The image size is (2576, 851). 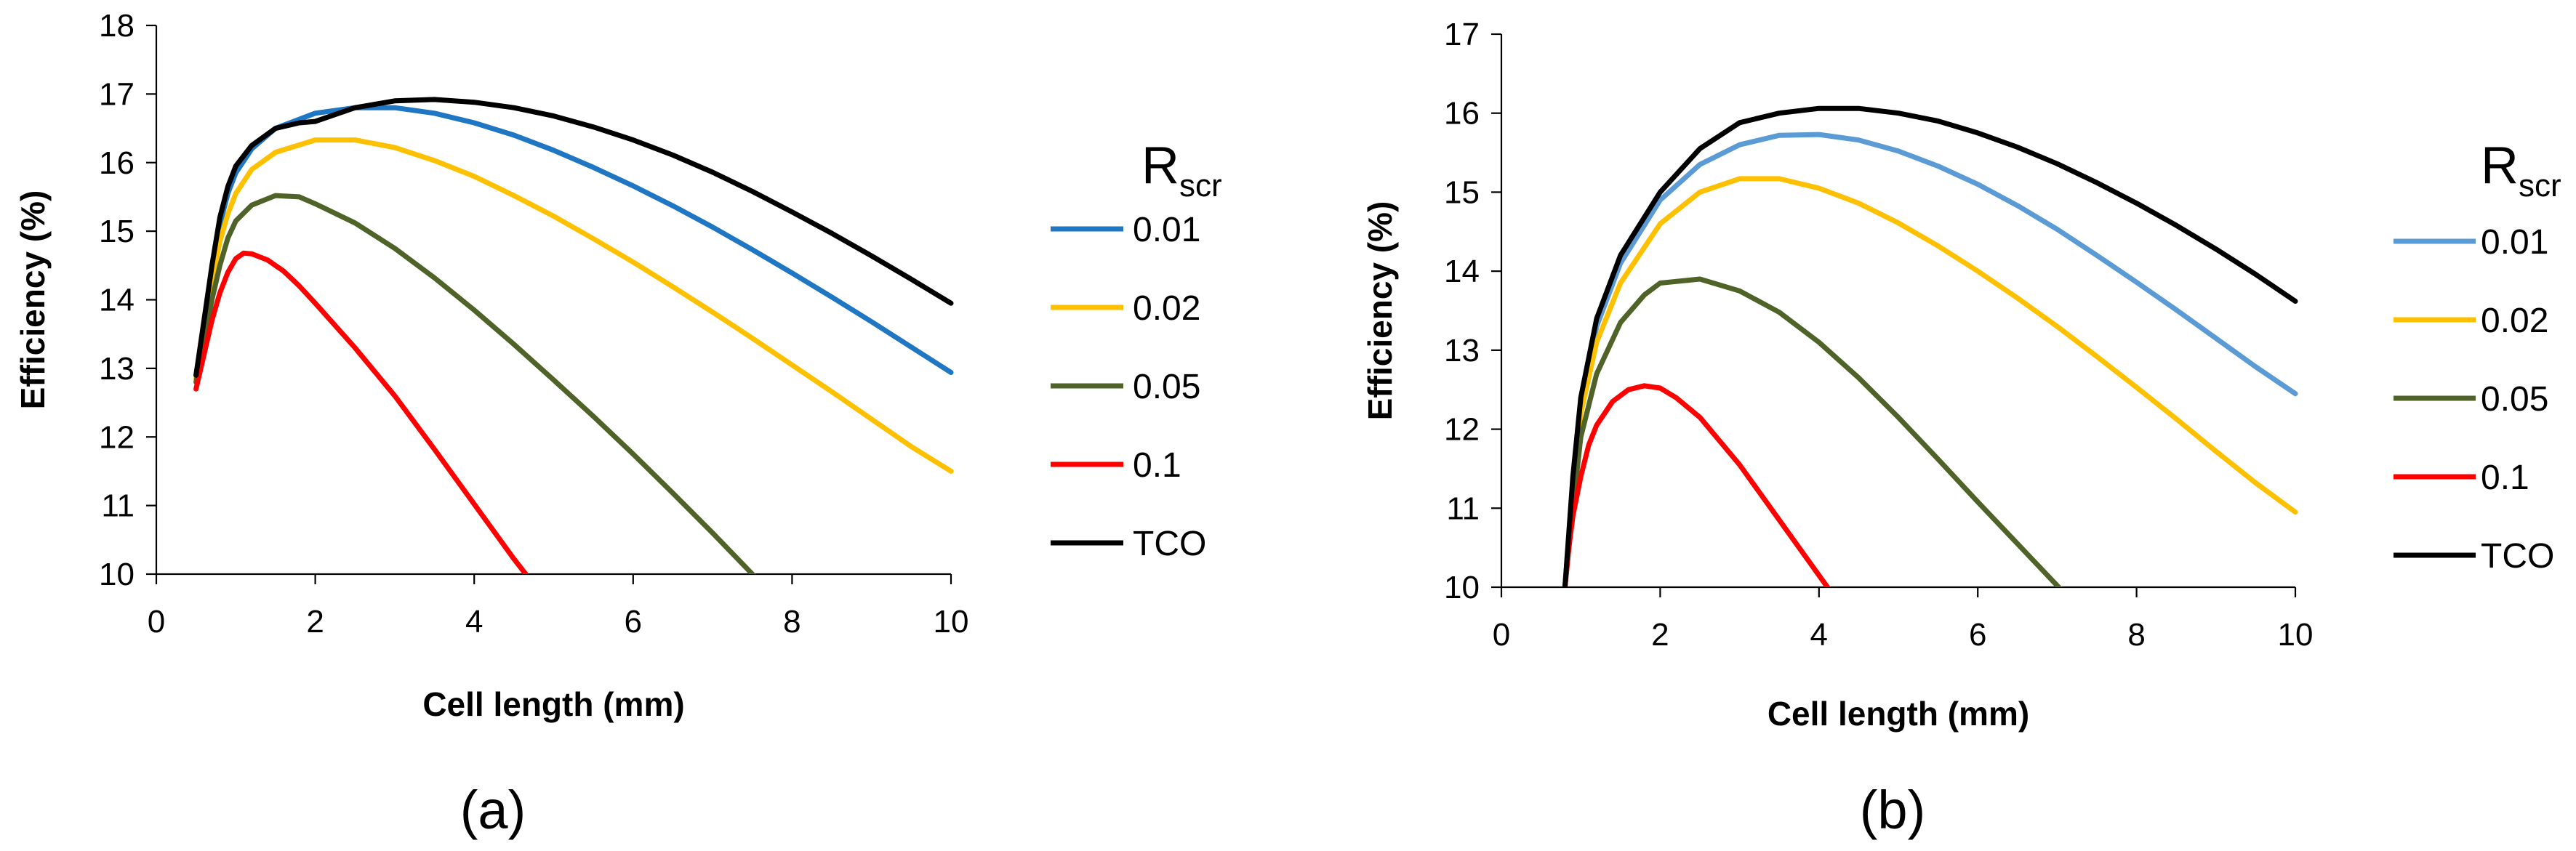 What do you see at coordinates (117, 231) in the screenshot?
I see `panel-a-y-tick-label: 15` at bounding box center [117, 231].